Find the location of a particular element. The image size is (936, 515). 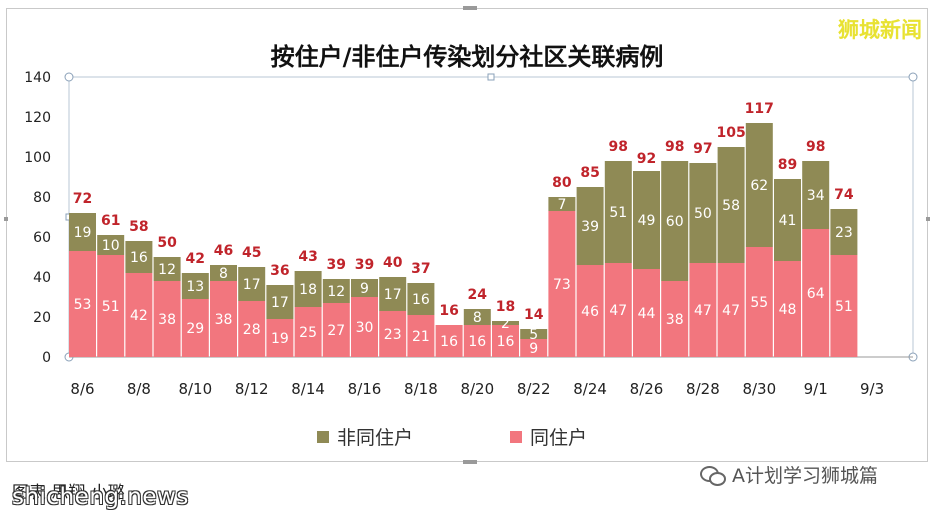

data-label-household: 30 is located at coordinates (365, 328).